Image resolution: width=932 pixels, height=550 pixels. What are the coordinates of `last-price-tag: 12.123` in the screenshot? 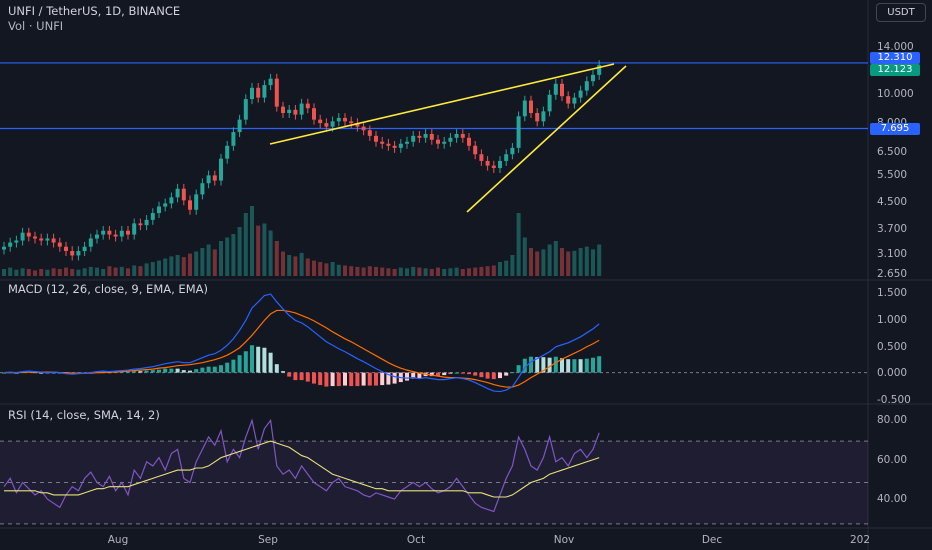 It's located at (895, 70).